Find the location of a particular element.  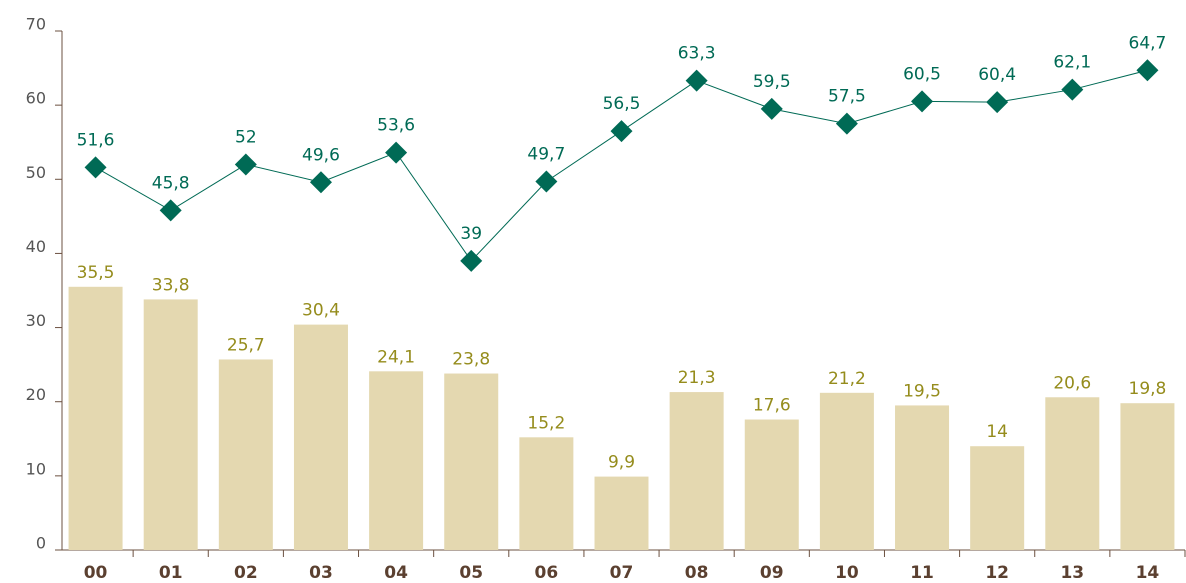

x-tick-label: 06 is located at coordinates (547, 573).